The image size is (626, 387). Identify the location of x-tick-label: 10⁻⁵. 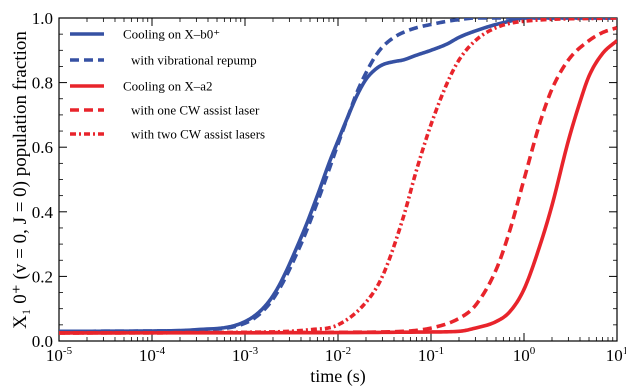
(59, 355).